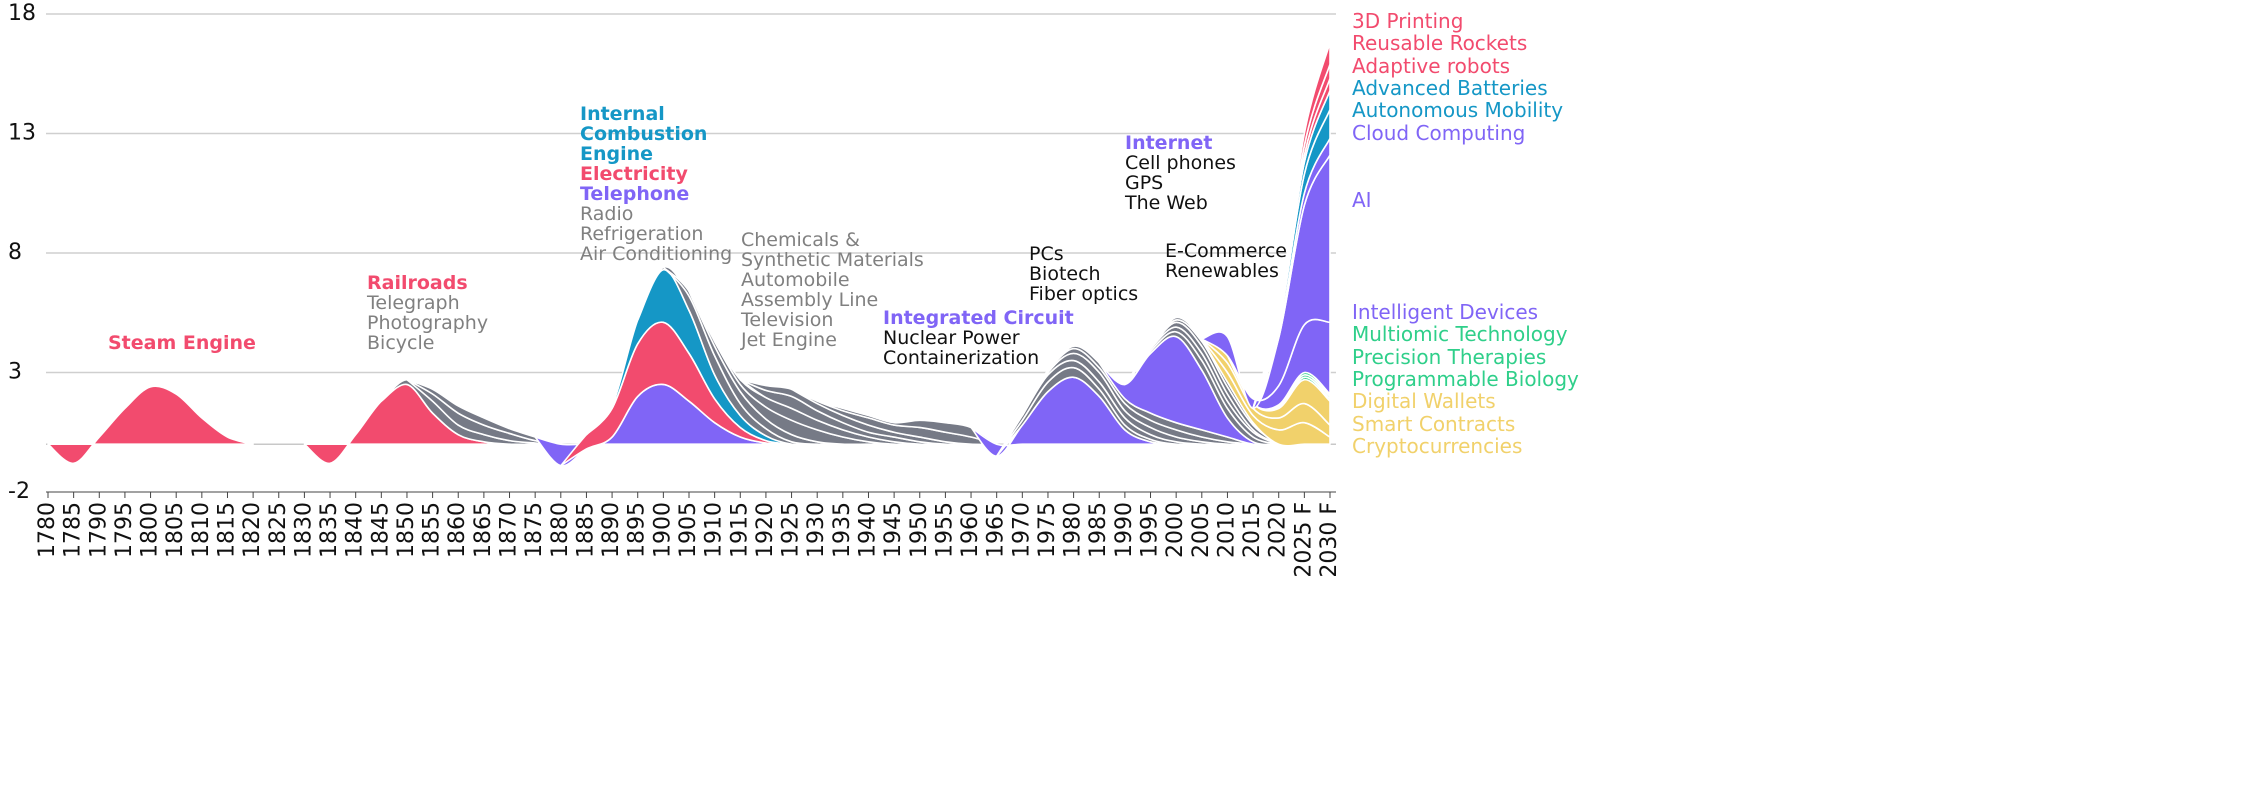 This screenshot has height=796, width=2249. Describe the element at coordinates (961, 358) in the screenshot. I see `annotation-label: Containerization` at that location.